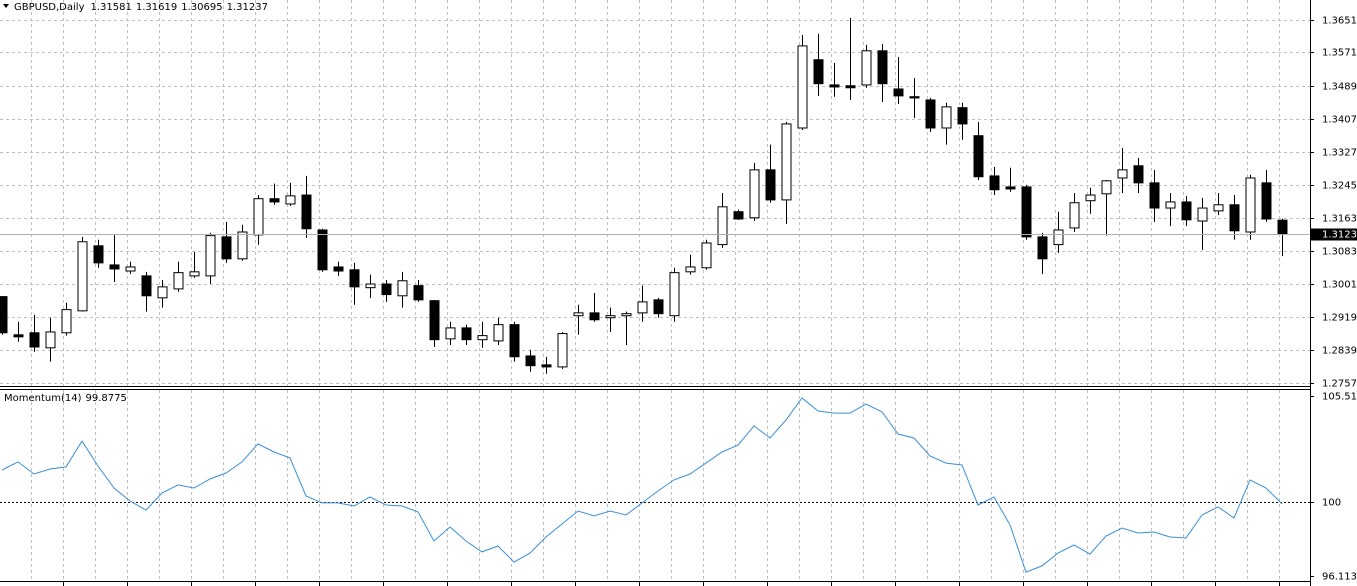 The height and width of the screenshot is (586, 1357). I want to click on y-tick-label: 1.28390, so click(1339, 351).